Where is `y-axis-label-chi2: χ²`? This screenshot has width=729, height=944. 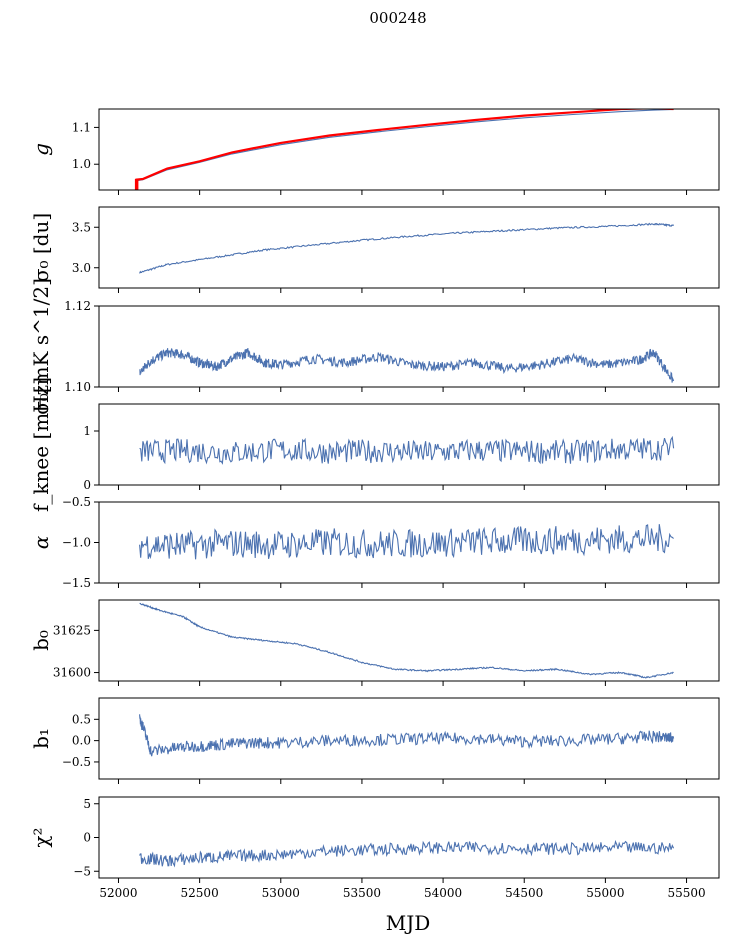 y-axis-label-chi2: χ² is located at coordinates (41, 837).